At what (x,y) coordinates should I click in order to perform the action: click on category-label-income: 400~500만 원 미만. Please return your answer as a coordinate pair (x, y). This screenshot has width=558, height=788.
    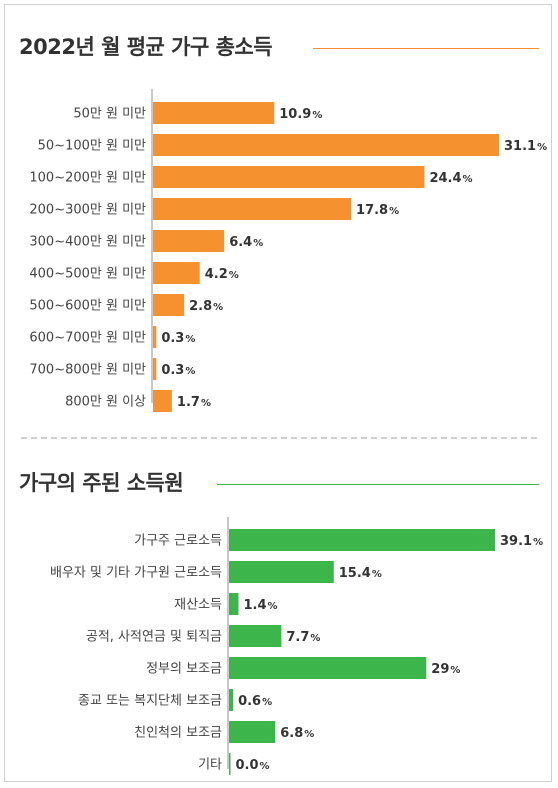
    Looking at the image, I should click on (87, 274).